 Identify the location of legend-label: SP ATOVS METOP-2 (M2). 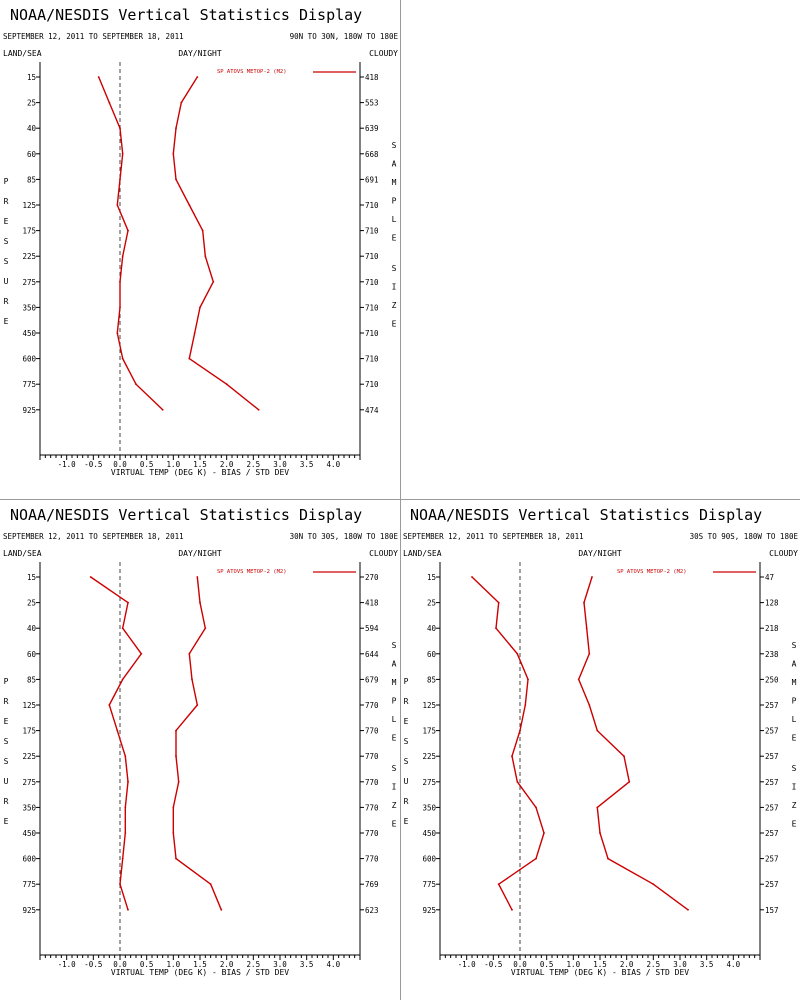
(652, 572).